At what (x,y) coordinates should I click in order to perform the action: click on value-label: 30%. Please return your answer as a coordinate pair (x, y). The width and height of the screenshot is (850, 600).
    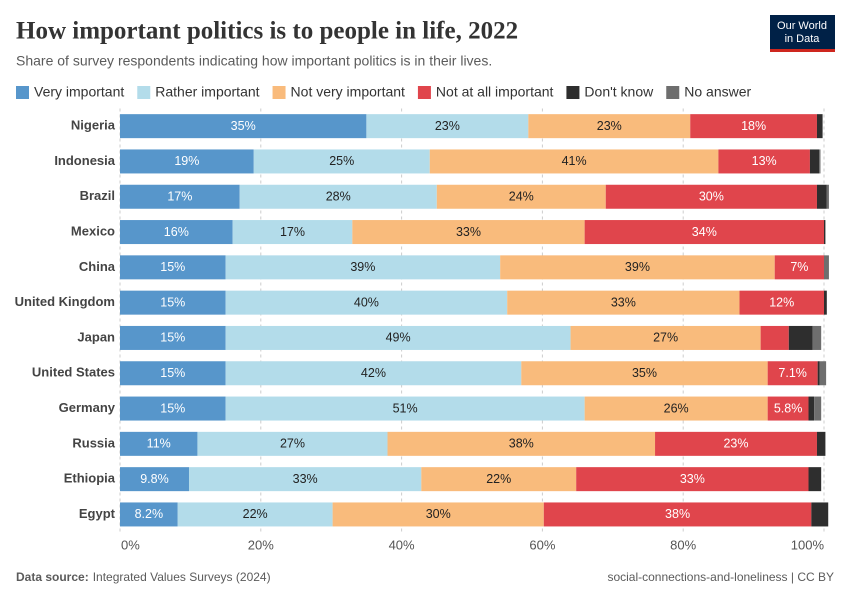
    Looking at the image, I should click on (711, 197).